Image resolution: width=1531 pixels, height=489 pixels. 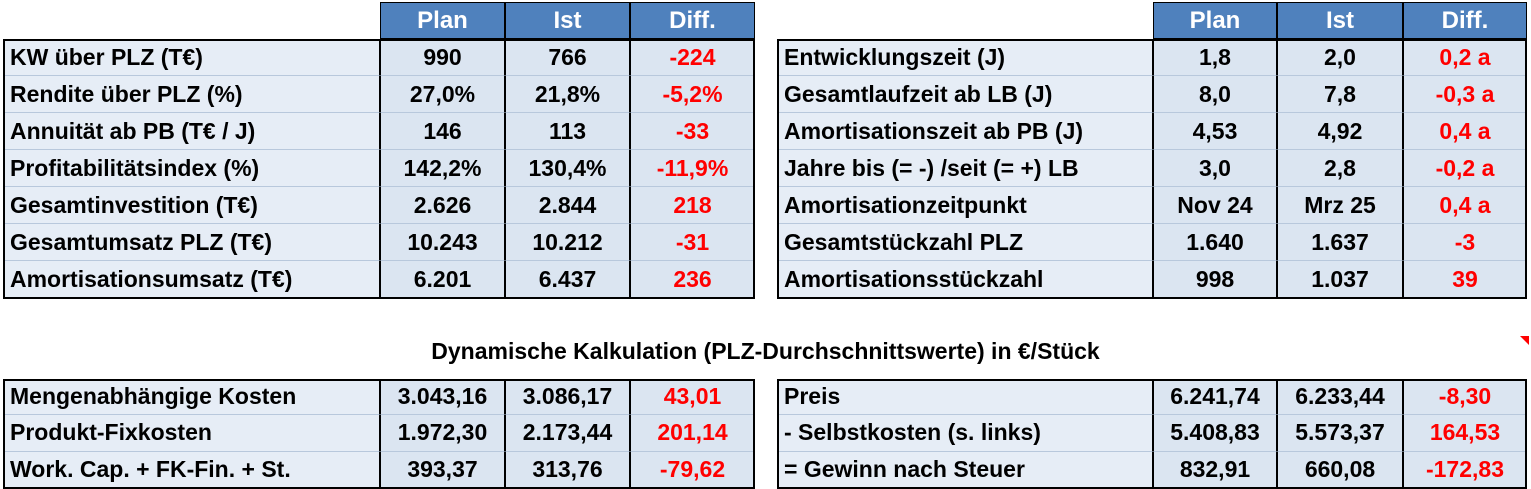 What do you see at coordinates (965, 397) in the screenshot?
I see `row-label: Preis` at bounding box center [965, 397].